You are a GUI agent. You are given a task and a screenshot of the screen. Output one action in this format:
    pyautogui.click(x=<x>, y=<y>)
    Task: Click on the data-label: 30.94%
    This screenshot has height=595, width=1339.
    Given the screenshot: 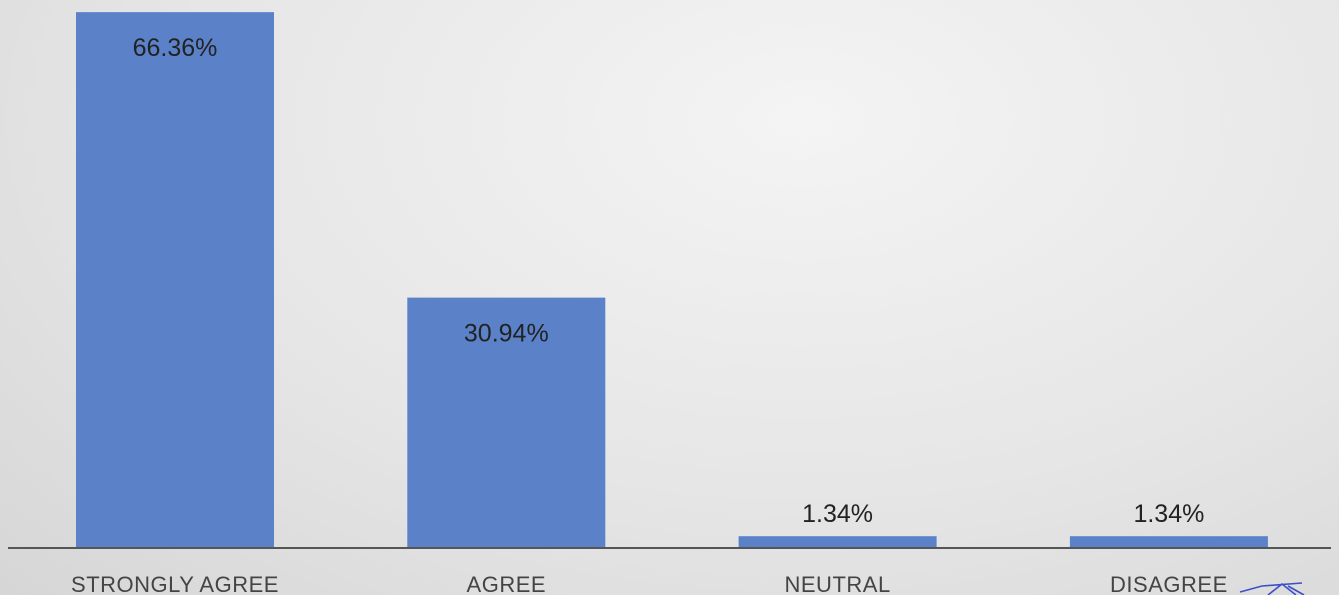 What is the action you would take?
    pyautogui.click(x=506, y=334)
    